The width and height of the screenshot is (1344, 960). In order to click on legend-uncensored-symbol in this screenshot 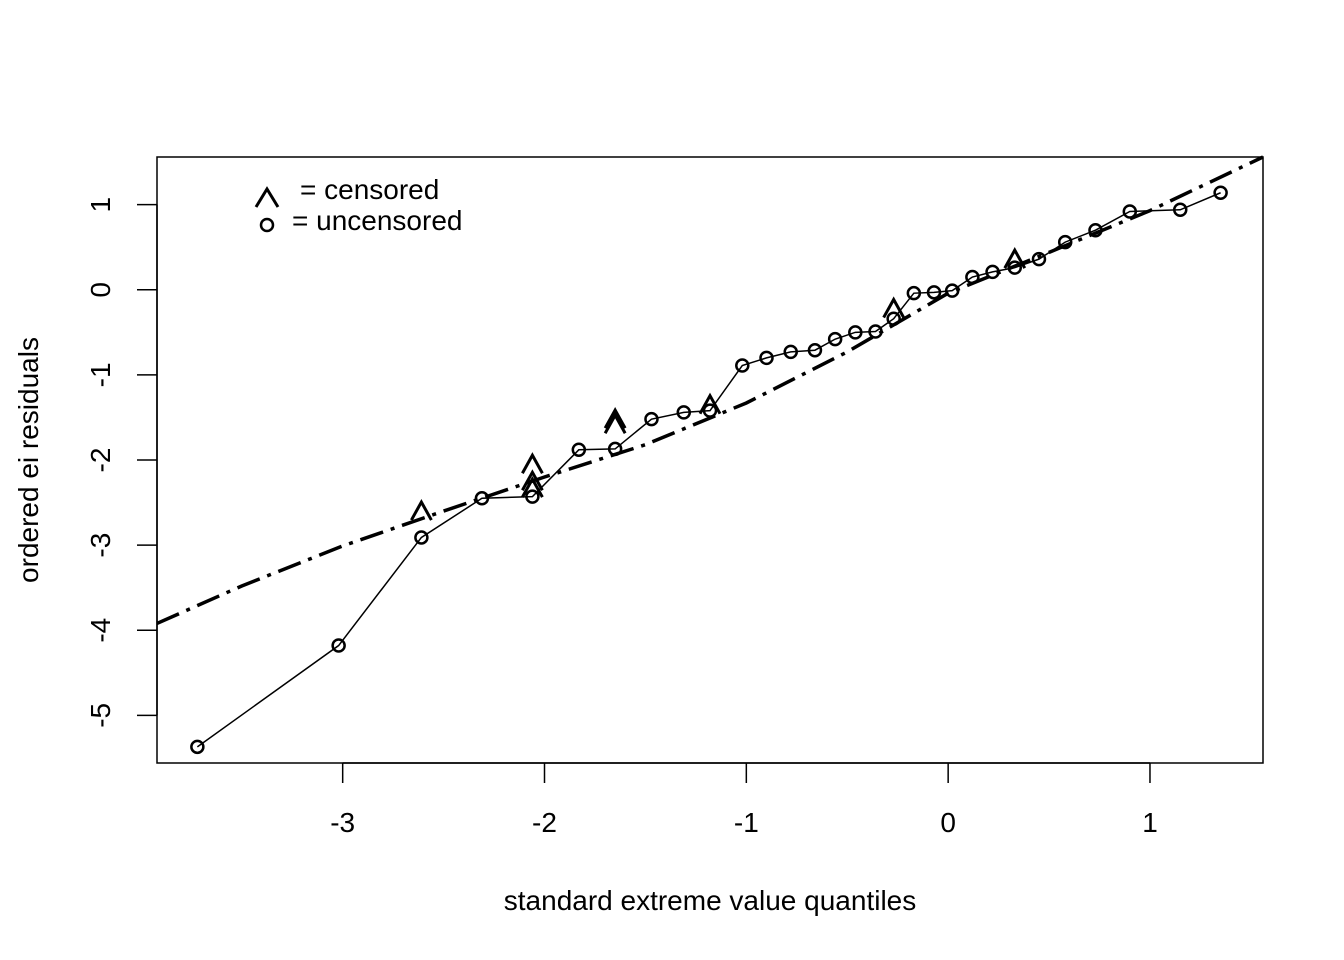, I will do `click(267, 225)`.